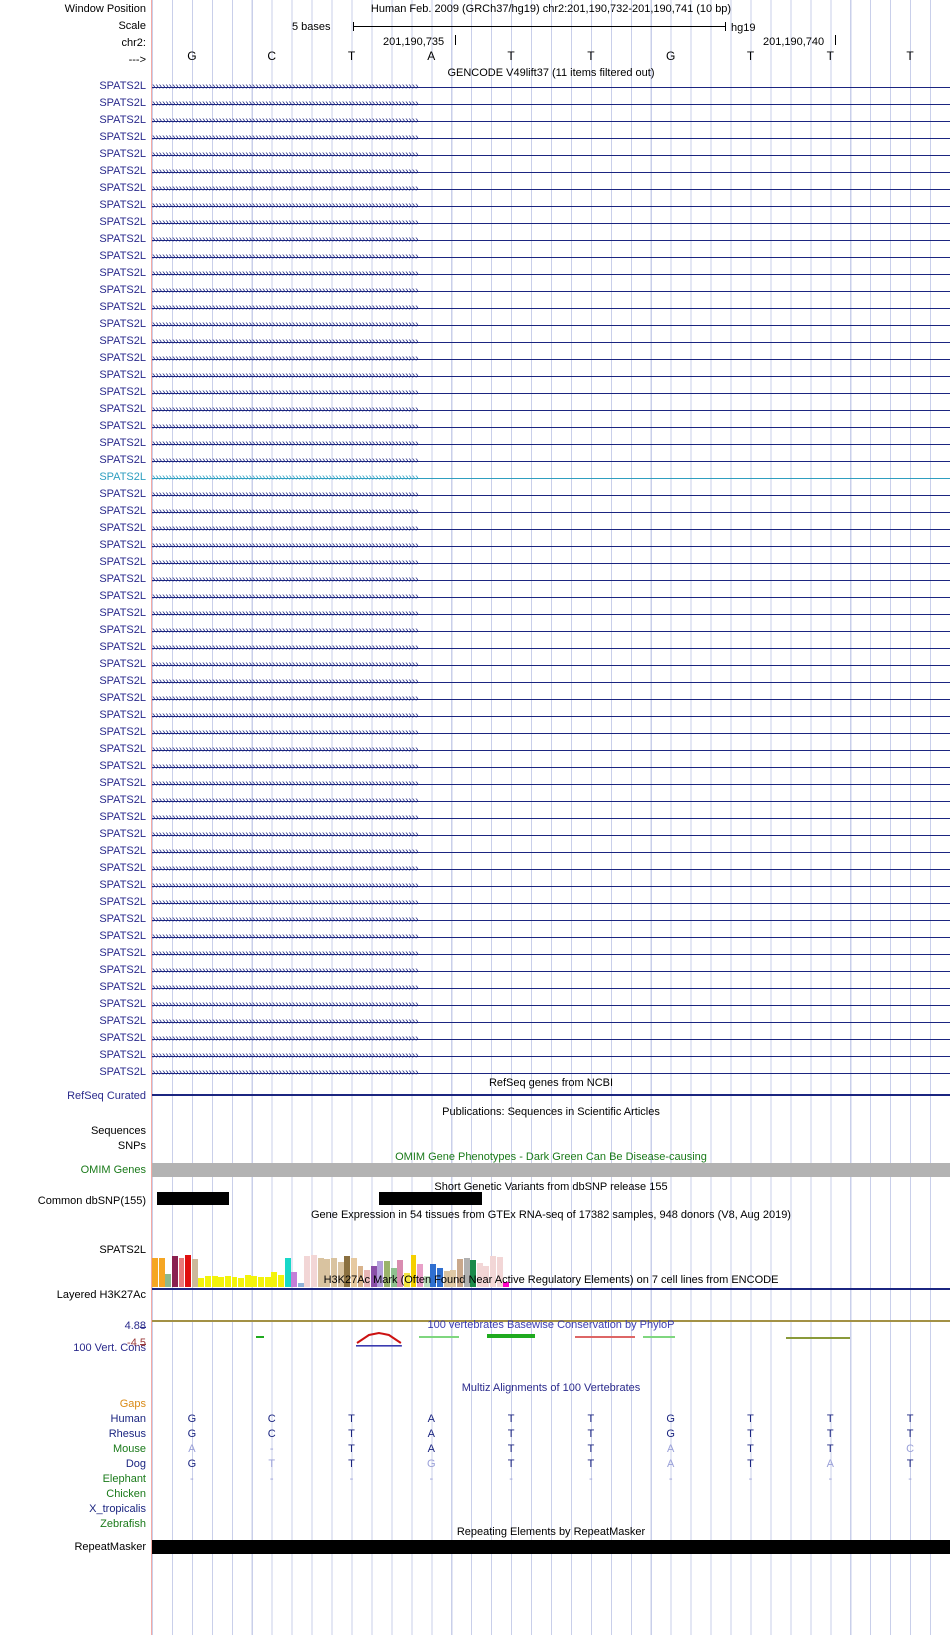  What do you see at coordinates (113, 1170) in the screenshot?
I see `omim-label: OMIM Genes` at bounding box center [113, 1170].